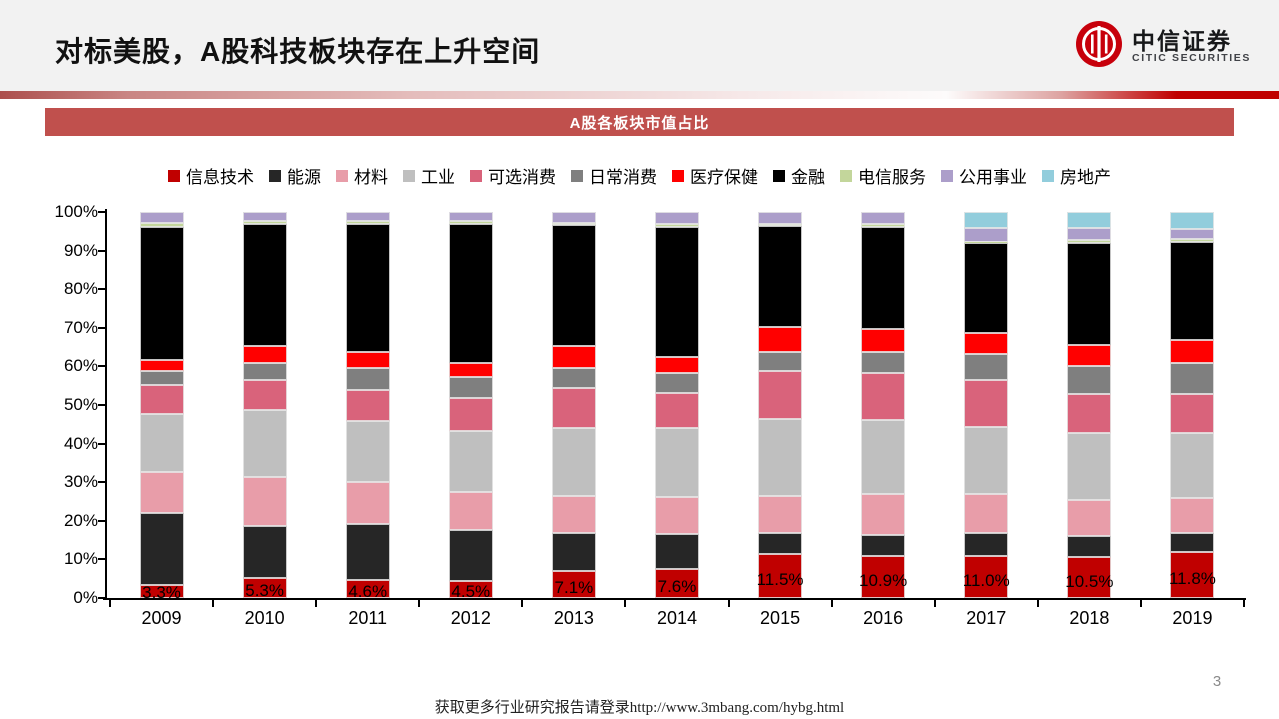 This screenshot has width=1279, height=719. I want to click on legend-item-可选消费: 可选消费, so click(513, 175).